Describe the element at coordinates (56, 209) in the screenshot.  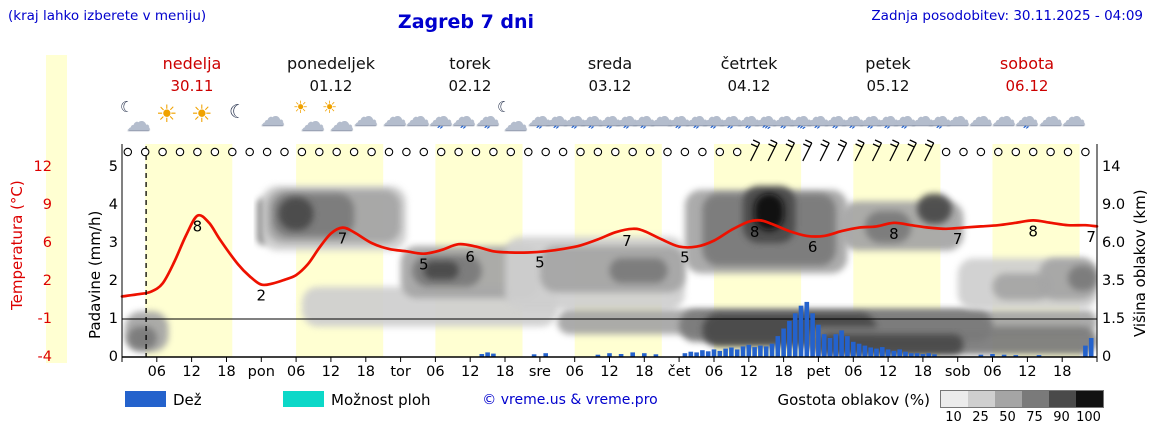
I see `left-axis-strip` at that location.